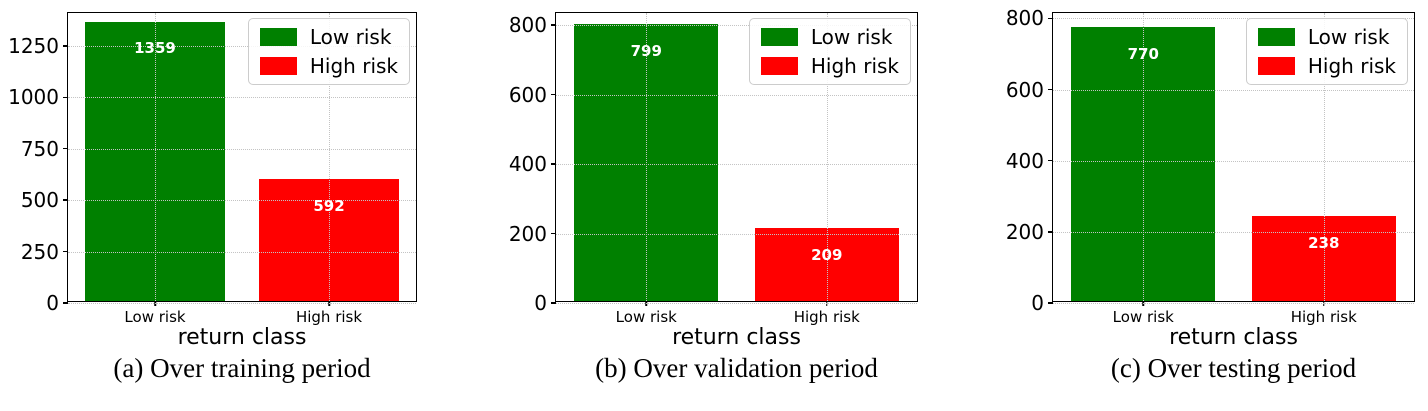  What do you see at coordinates (33, 97) in the screenshot?
I see `y-tick-label: 1000` at bounding box center [33, 97].